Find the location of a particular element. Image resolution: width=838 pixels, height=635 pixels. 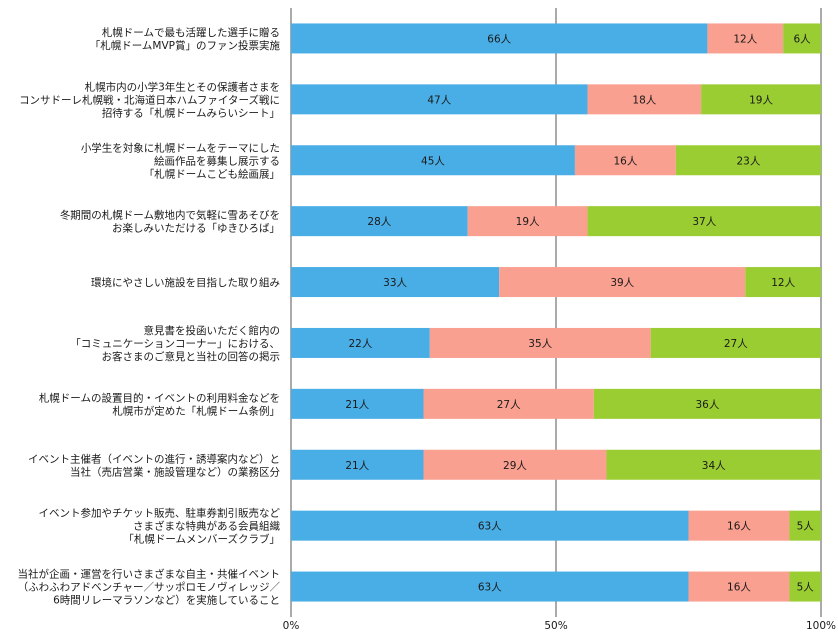

data-label: 6人 is located at coordinates (802, 39).